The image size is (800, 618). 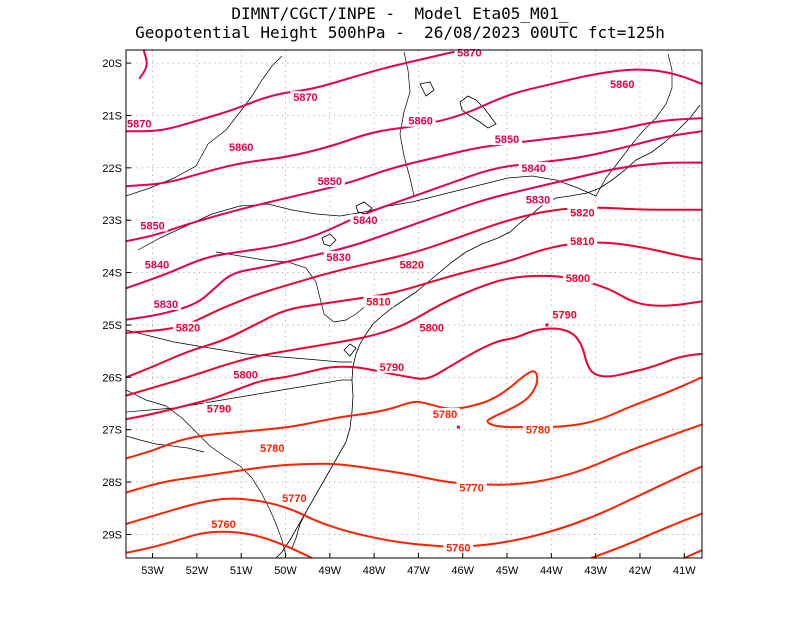 What do you see at coordinates (112, 116) in the screenshot?
I see `lat-tick-label: 21S` at bounding box center [112, 116].